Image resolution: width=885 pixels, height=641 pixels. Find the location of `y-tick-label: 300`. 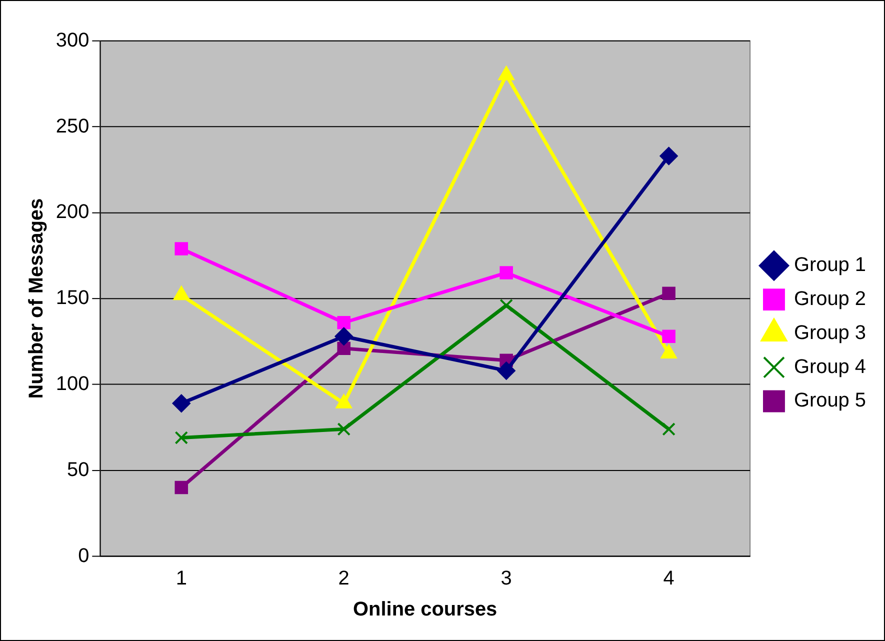

y-tick-label: 300 is located at coordinates (73, 40).